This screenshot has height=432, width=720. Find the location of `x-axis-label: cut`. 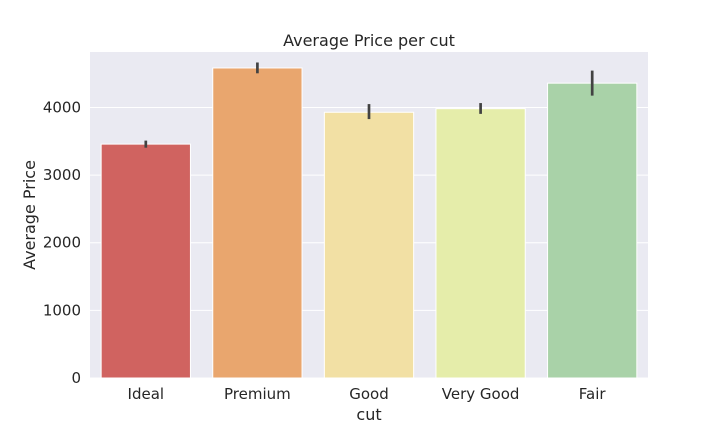

x-axis-label: cut is located at coordinates (368, 414).